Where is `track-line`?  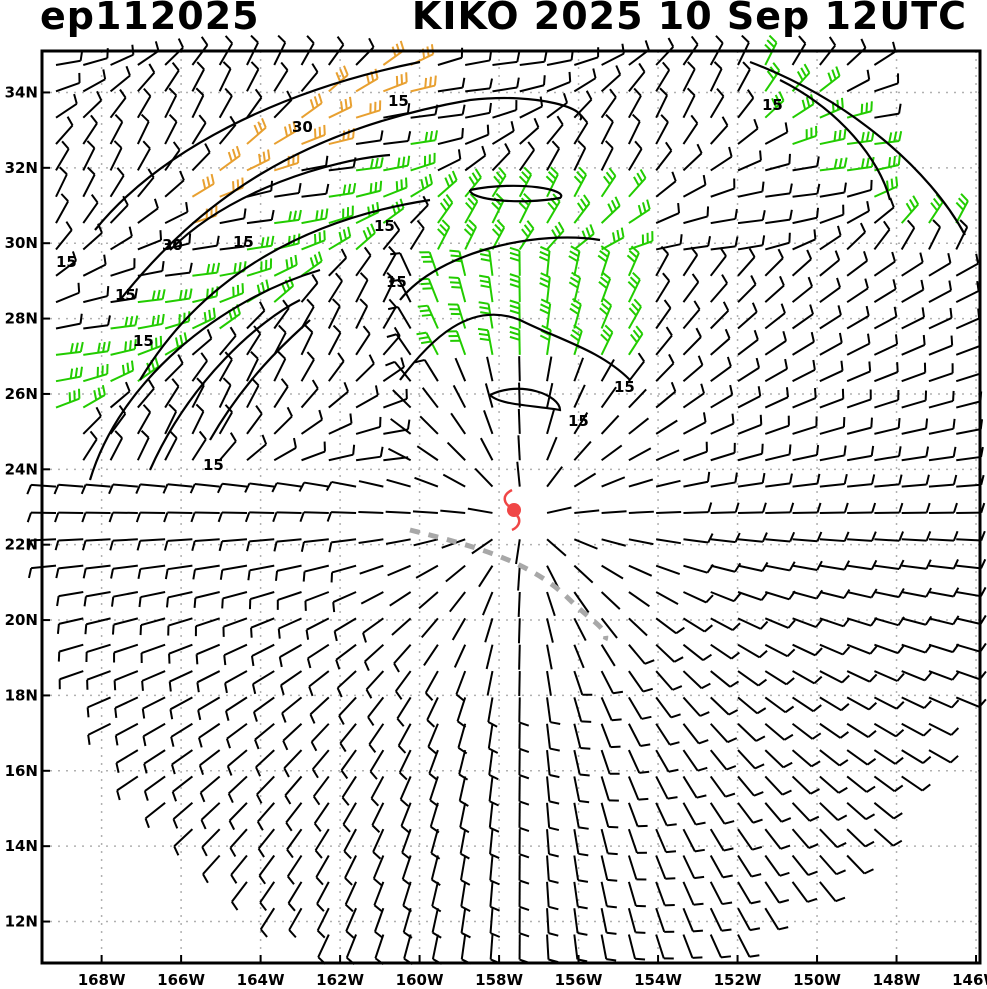
track-line is located at coordinates (509, 584).